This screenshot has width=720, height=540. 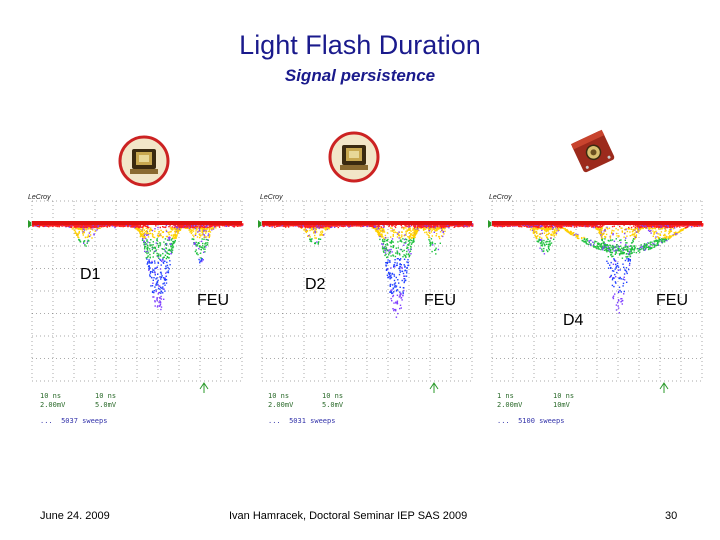 What do you see at coordinates (137, 309) in the screenshot?
I see `oscilloscope-screen-d1` at bounding box center [137, 309].